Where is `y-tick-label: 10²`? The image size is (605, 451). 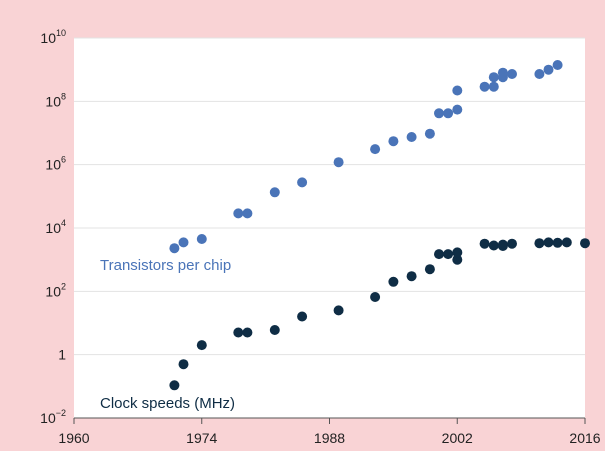
y-tick-label: 10² is located at coordinates (55, 290).